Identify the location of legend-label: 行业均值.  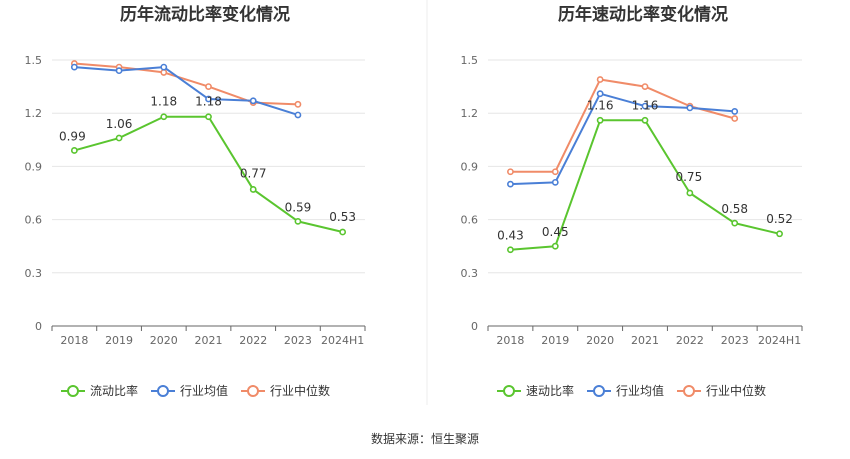
(204, 390).